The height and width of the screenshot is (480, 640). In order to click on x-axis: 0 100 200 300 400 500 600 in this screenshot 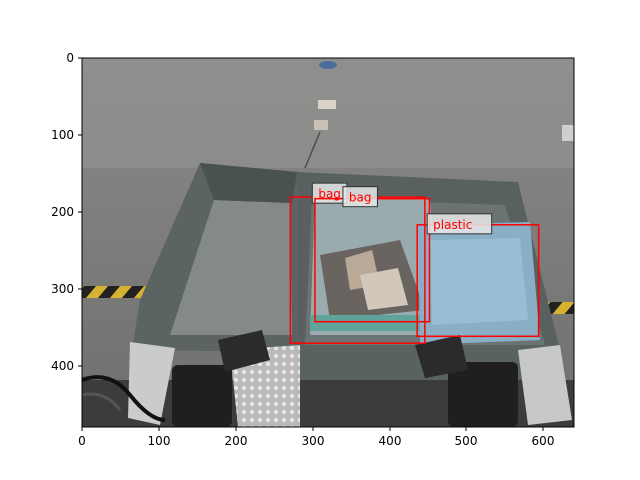, I will do `click(316, 437)`.